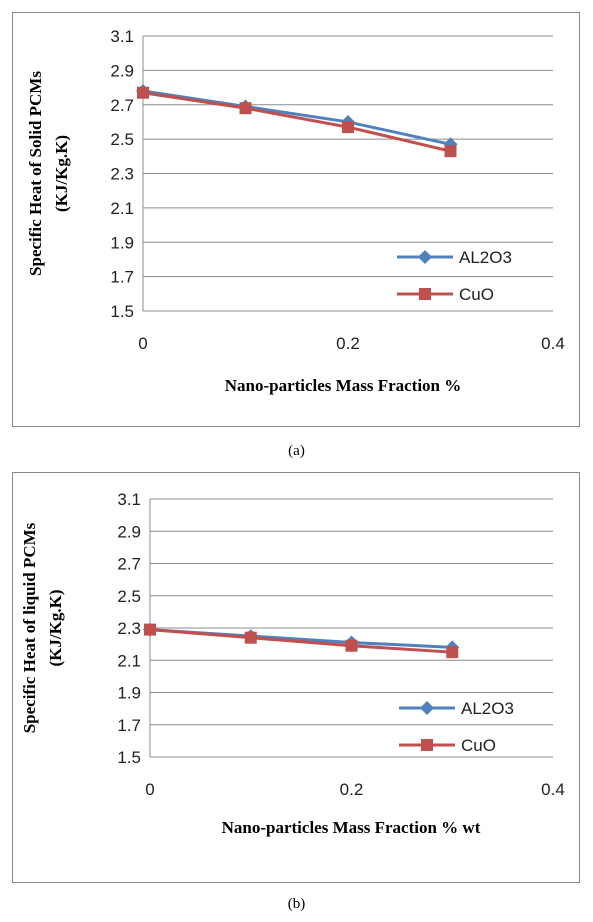 This screenshot has width=593, height=922. I want to click on chart-0-y-tick-label-0: 1.5, so click(122, 311).